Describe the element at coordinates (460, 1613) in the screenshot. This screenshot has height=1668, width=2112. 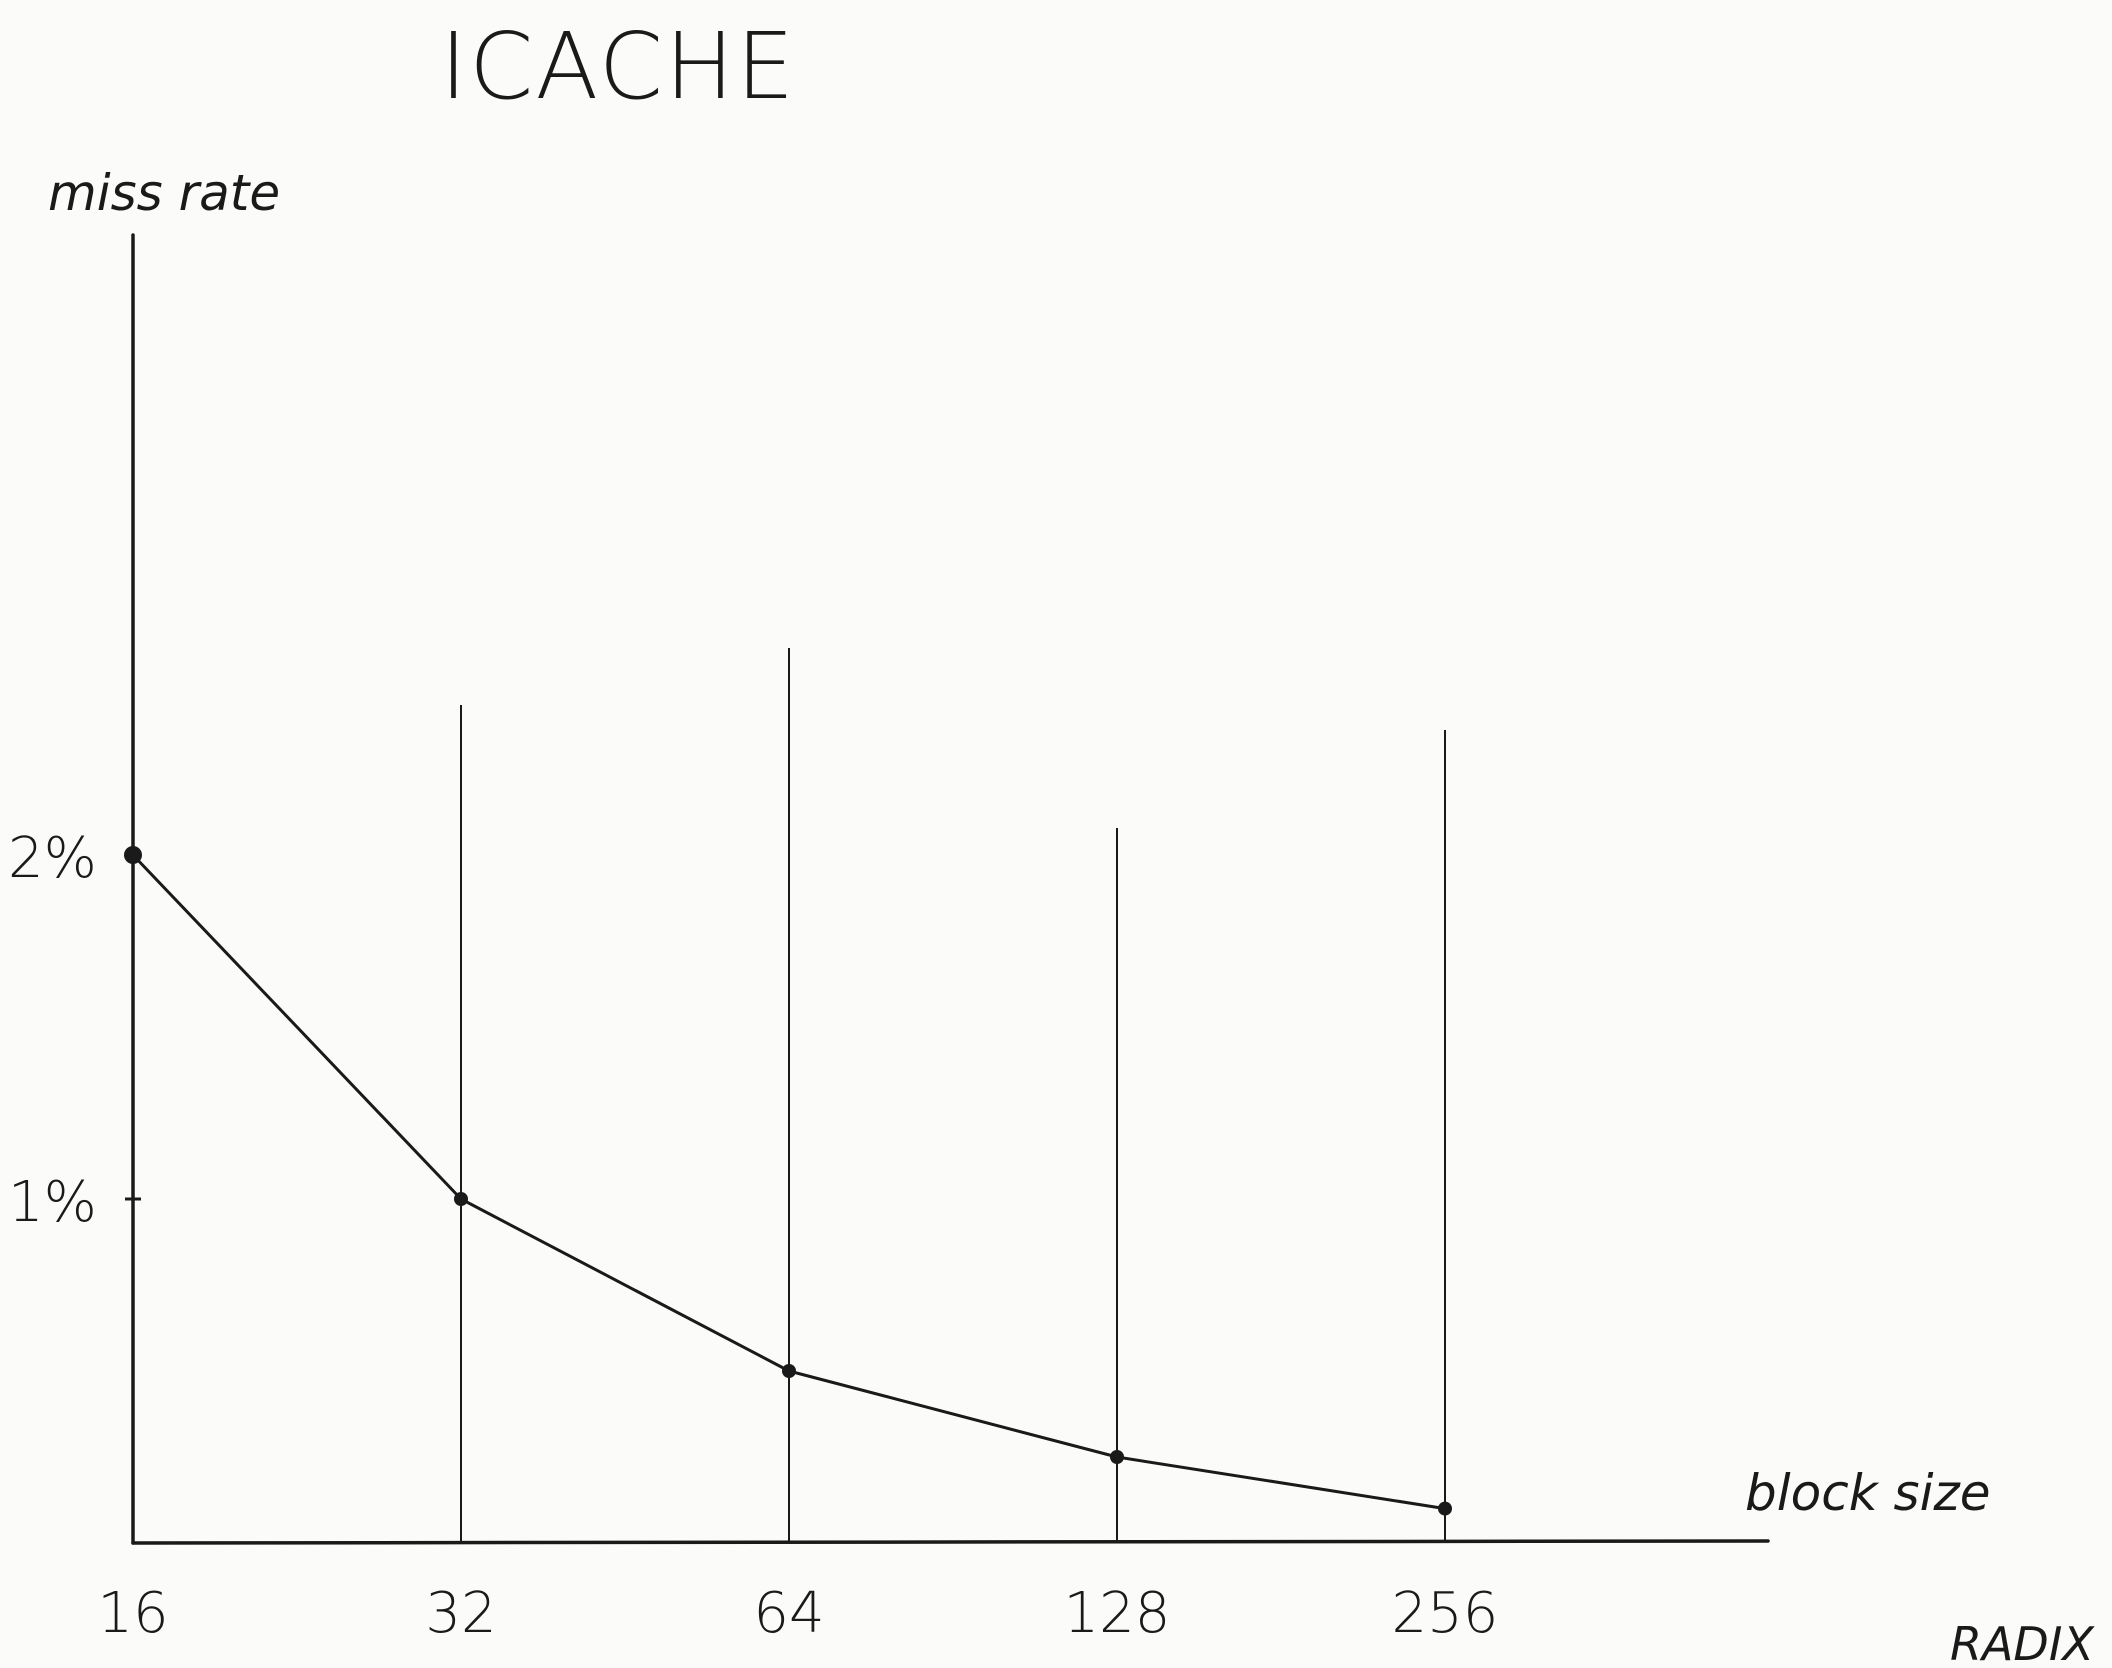
I see `x-tick-label-32: 32` at that location.